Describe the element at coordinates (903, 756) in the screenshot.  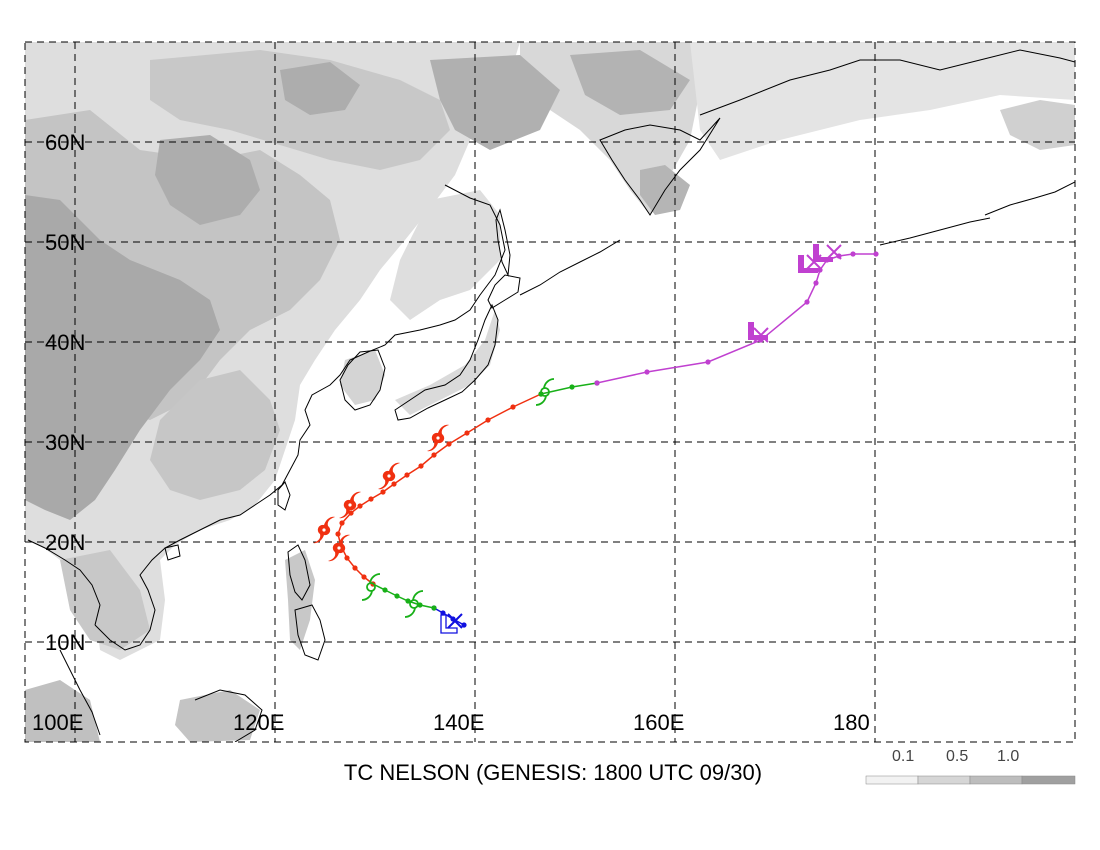
I see `legend-label-0-1: 0.1` at that location.